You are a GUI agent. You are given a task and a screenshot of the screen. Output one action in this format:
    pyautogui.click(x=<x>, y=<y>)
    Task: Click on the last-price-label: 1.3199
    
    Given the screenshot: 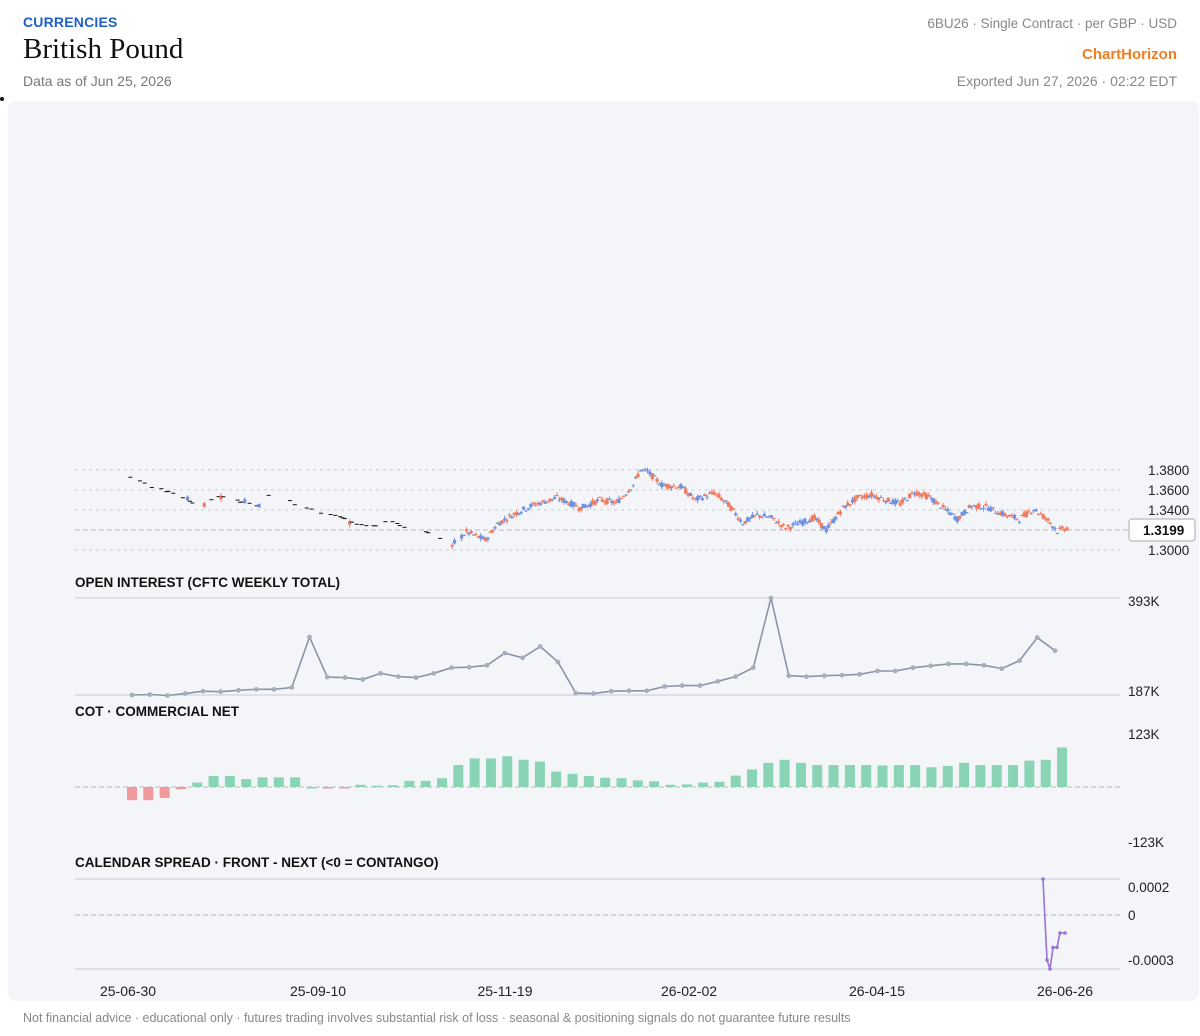 What is the action you would take?
    pyautogui.click(x=1163, y=530)
    